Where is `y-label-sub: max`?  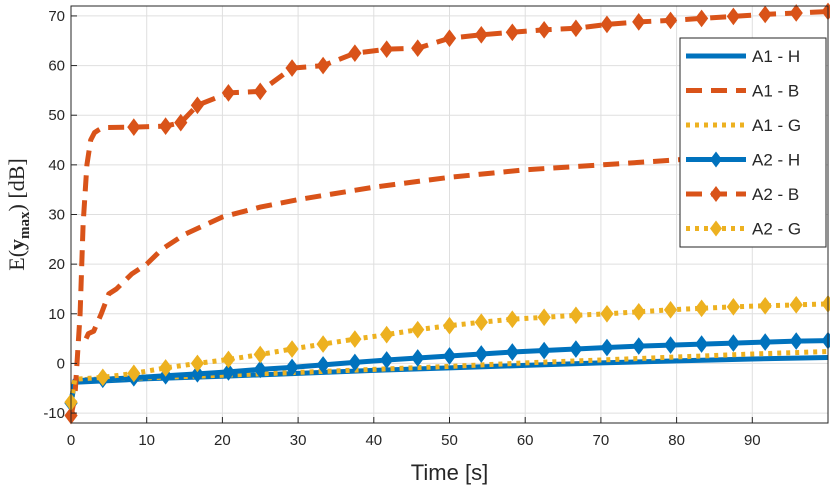
y-label-sub: max is located at coordinates (25, 225).